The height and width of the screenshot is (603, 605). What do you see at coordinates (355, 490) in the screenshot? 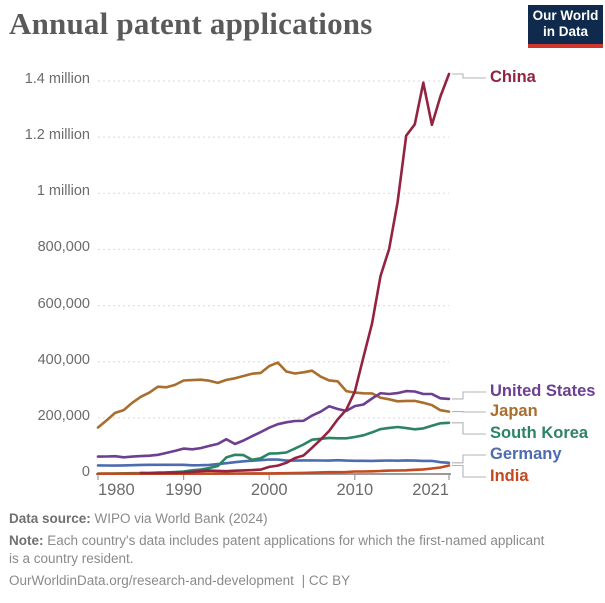
I see `x-axis-label-2010: 2010` at bounding box center [355, 490].